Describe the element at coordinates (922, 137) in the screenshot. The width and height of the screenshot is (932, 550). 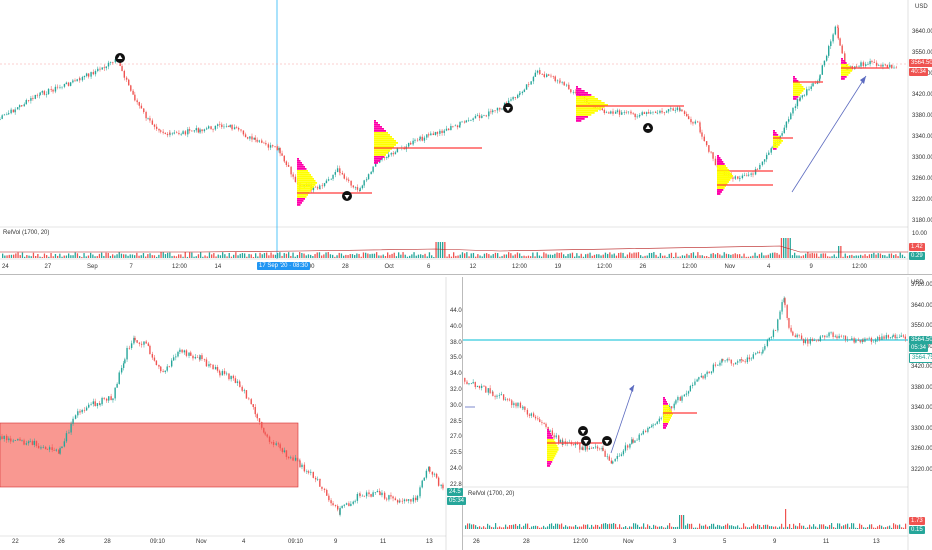
I see `top-price-tick-5: 3340.00` at that location.